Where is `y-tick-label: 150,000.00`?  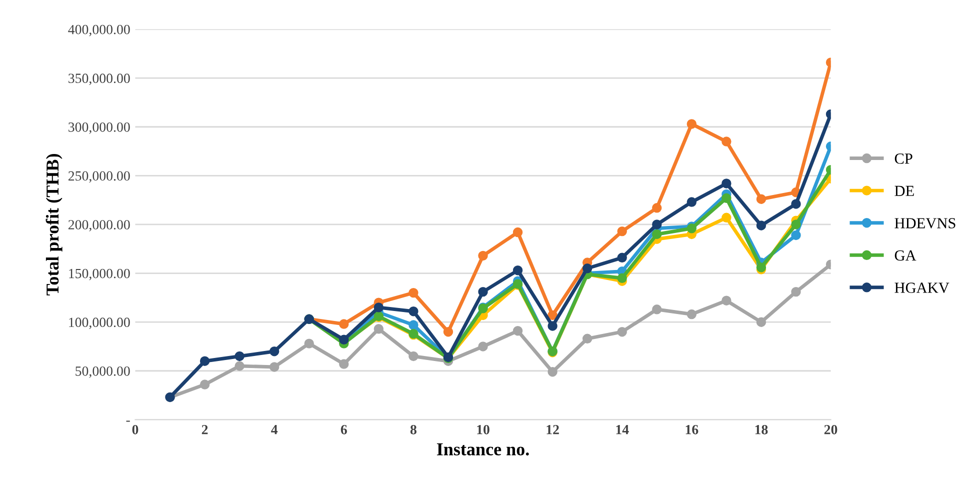 y-tick-label: 150,000.00 is located at coordinates (99, 274).